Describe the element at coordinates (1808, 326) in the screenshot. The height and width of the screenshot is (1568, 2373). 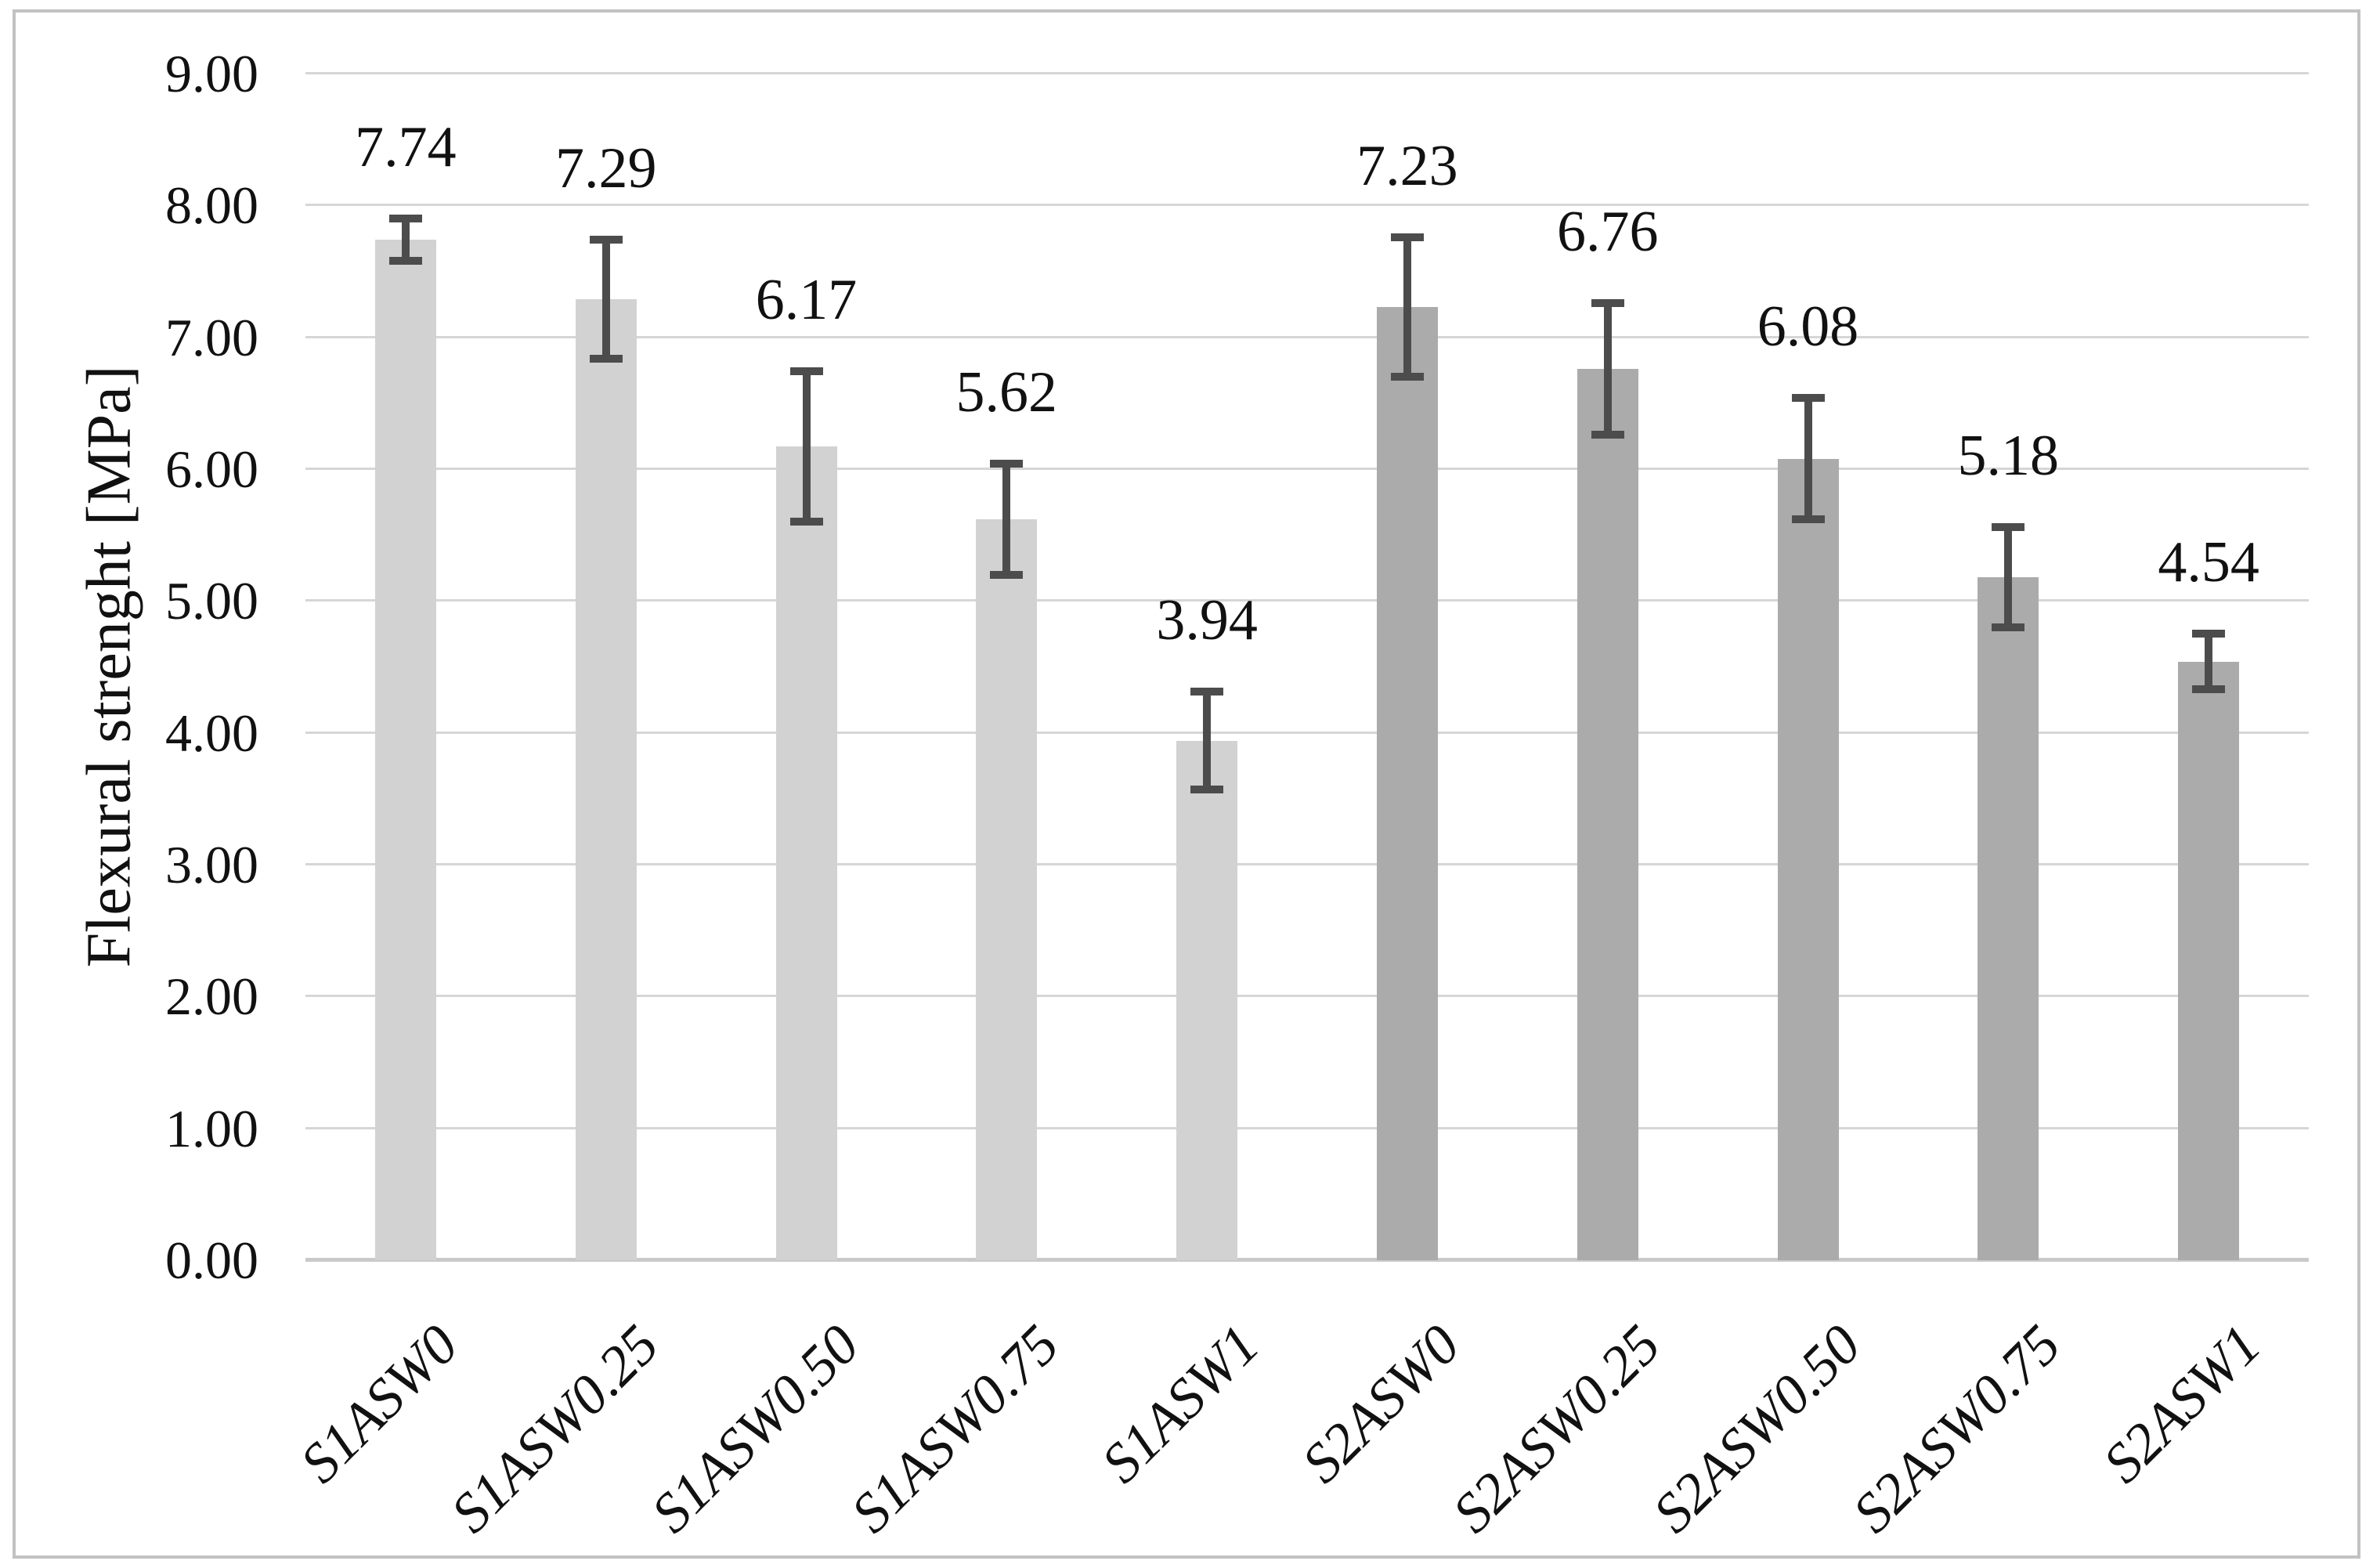
I see `data-label: 6.08` at that location.